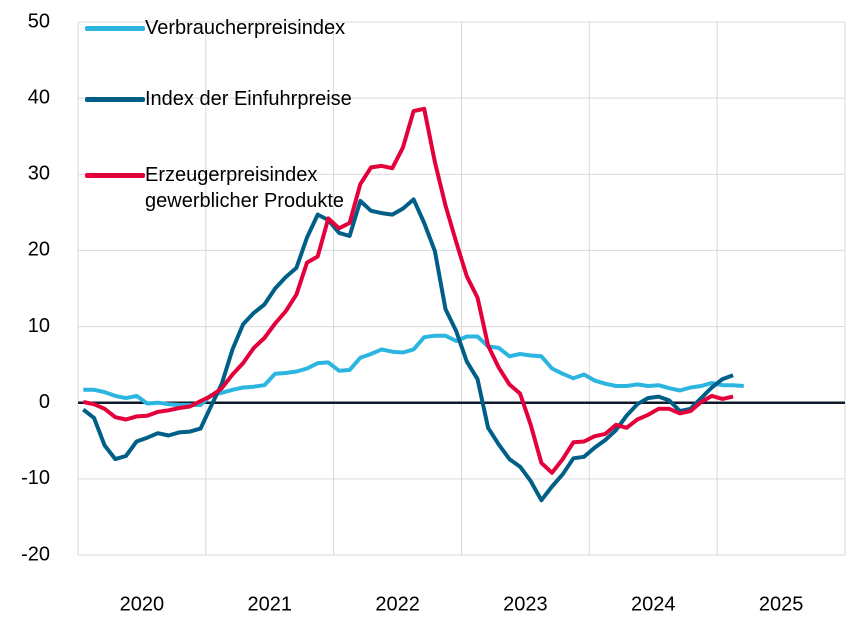 This screenshot has height=618, width=849. What do you see at coordinates (653, 604) in the screenshot?
I see `x-tick-label: 2024` at bounding box center [653, 604].